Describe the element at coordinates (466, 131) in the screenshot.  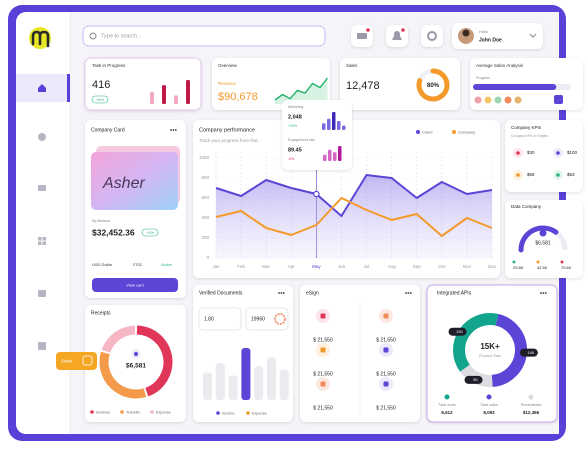
I see `legend-label: Company` at that location.